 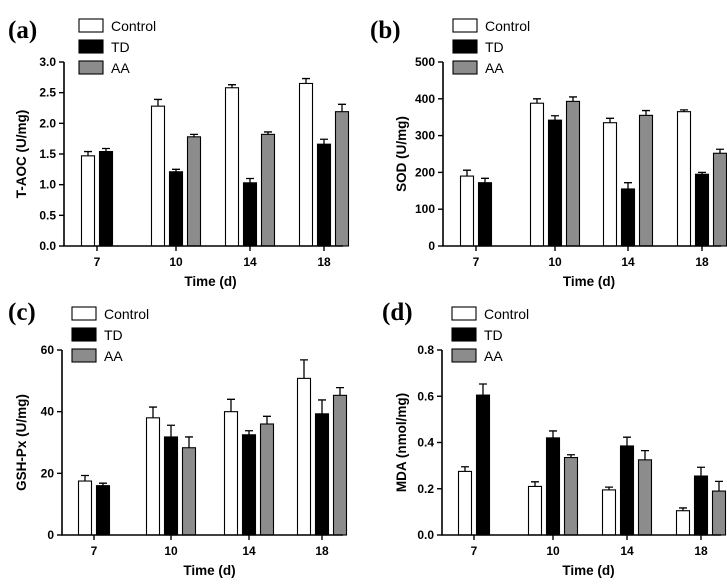 What do you see at coordinates (48, 473) in the screenshot?
I see `y-tick-label: 20` at bounding box center [48, 473].